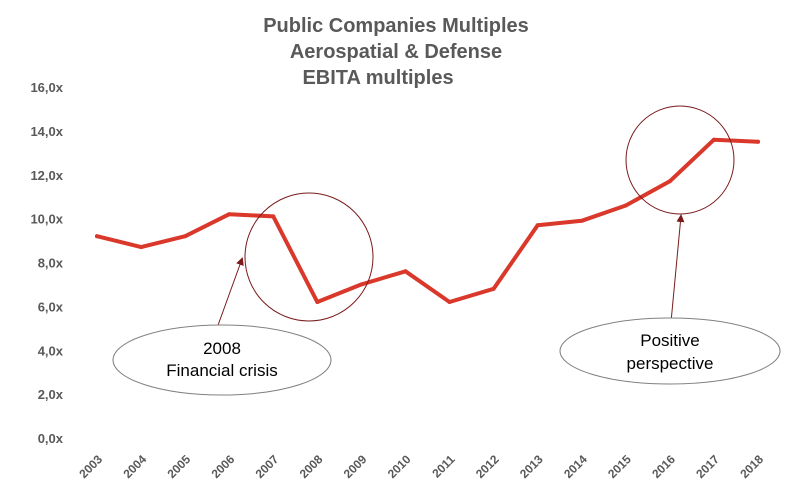  I want to click on x-tick-label: 2006, so click(223, 466).